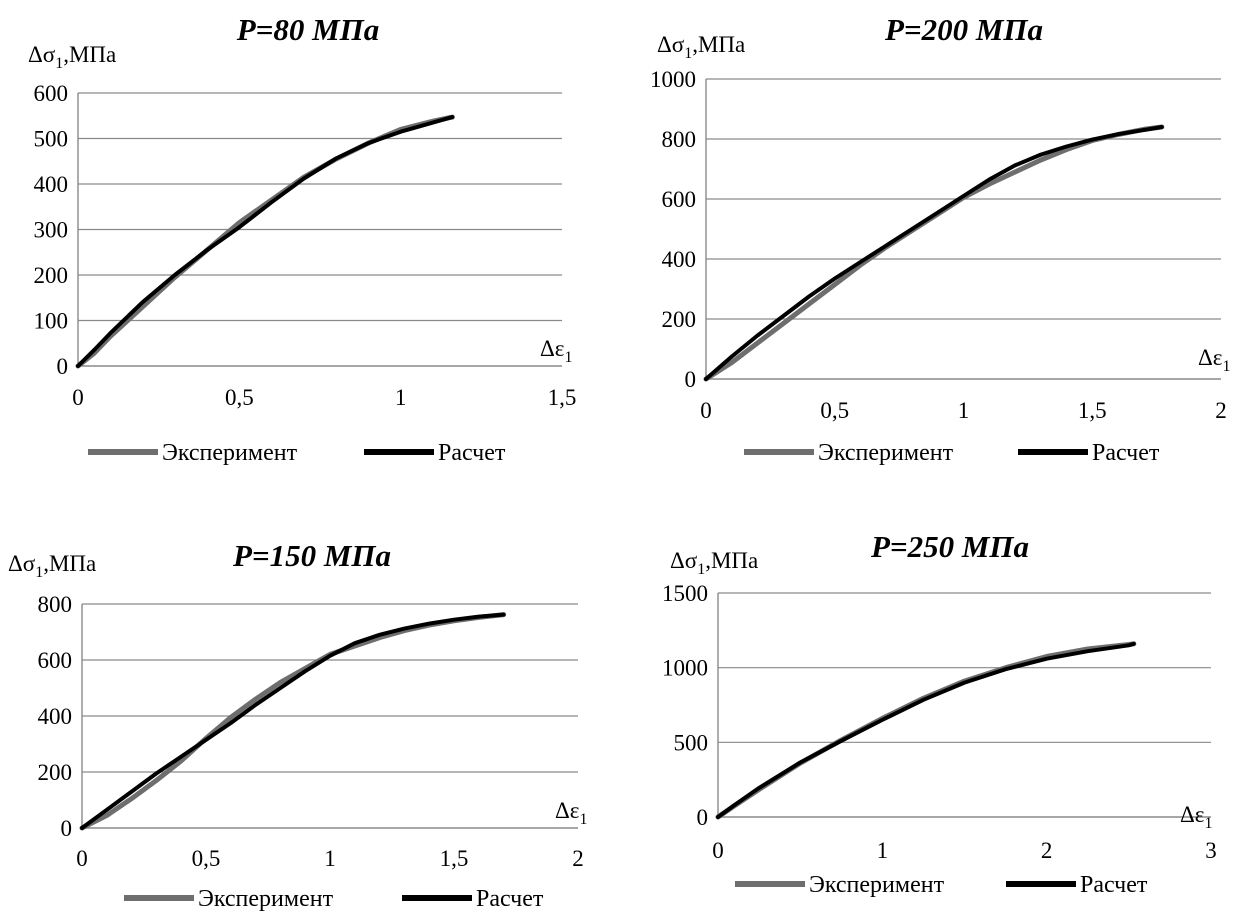  Describe the element at coordinates (51, 321) in the screenshot. I see `y-tick-label: 100` at that location.